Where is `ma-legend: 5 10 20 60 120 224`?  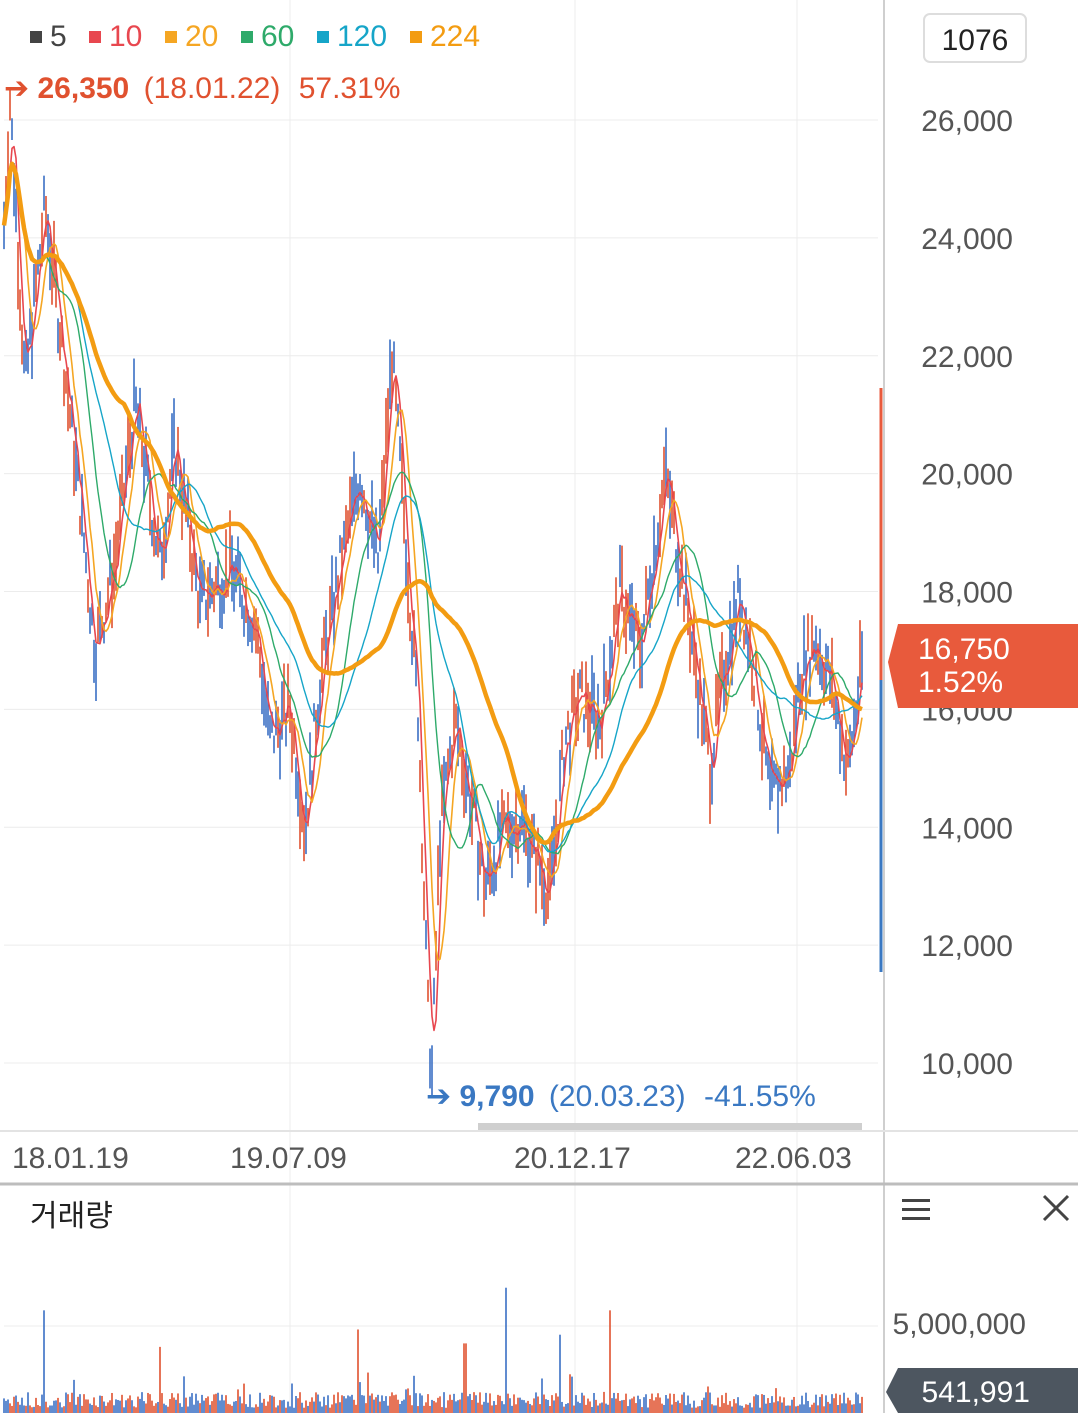
ma-legend: 5 10 20 60 120 224 is located at coordinates (255, 36).